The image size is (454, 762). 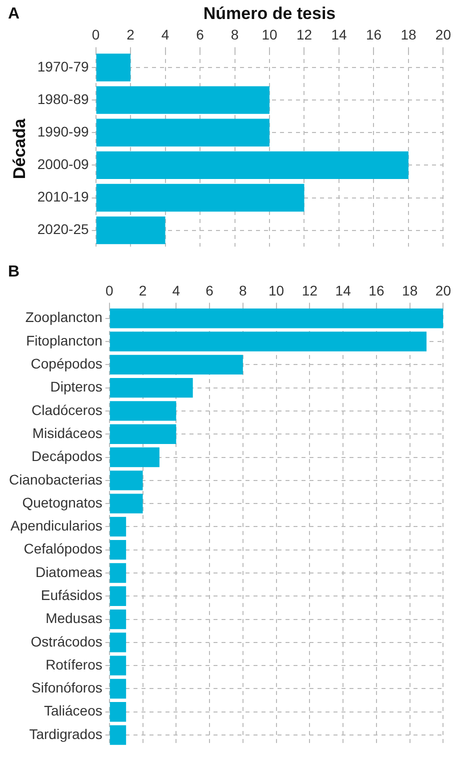 What do you see at coordinates (56, 526) in the screenshot?
I see `y-tick-label: Apendicularios` at bounding box center [56, 526].